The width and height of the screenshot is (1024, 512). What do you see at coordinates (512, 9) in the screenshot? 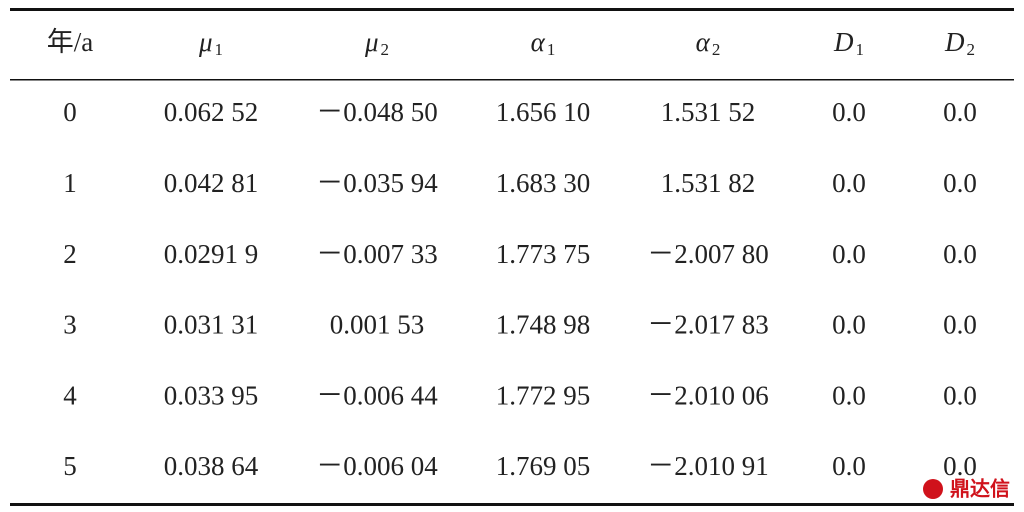
I see `top-rule` at bounding box center [512, 9].